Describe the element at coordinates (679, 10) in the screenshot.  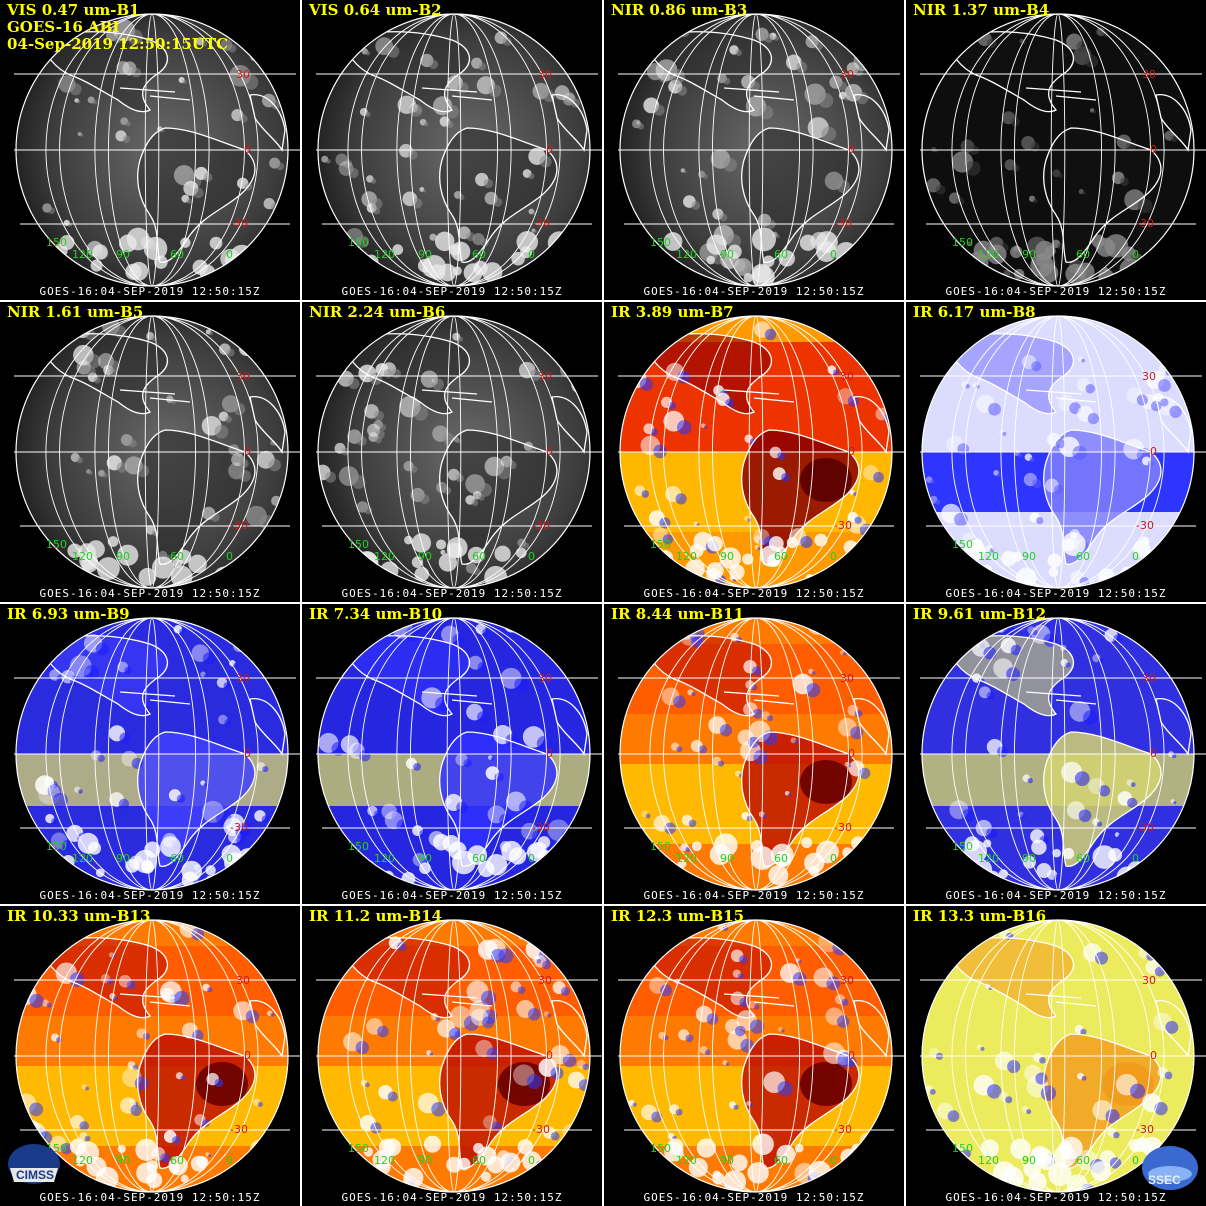
I see `band-title: NIR 0.86 um-B3` at that location.